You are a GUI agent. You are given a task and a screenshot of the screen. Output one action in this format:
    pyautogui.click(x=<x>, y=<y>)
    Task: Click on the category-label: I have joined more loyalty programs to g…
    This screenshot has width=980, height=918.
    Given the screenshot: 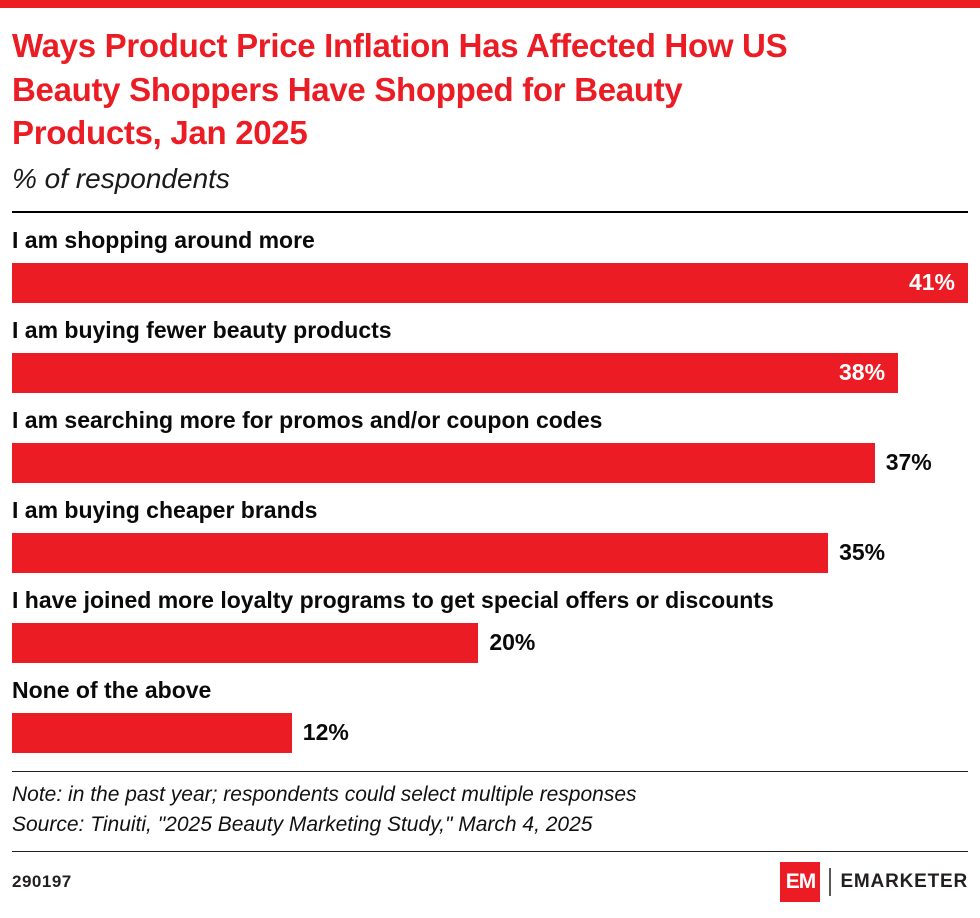 What is the action you would take?
    pyautogui.click(x=393, y=599)
    